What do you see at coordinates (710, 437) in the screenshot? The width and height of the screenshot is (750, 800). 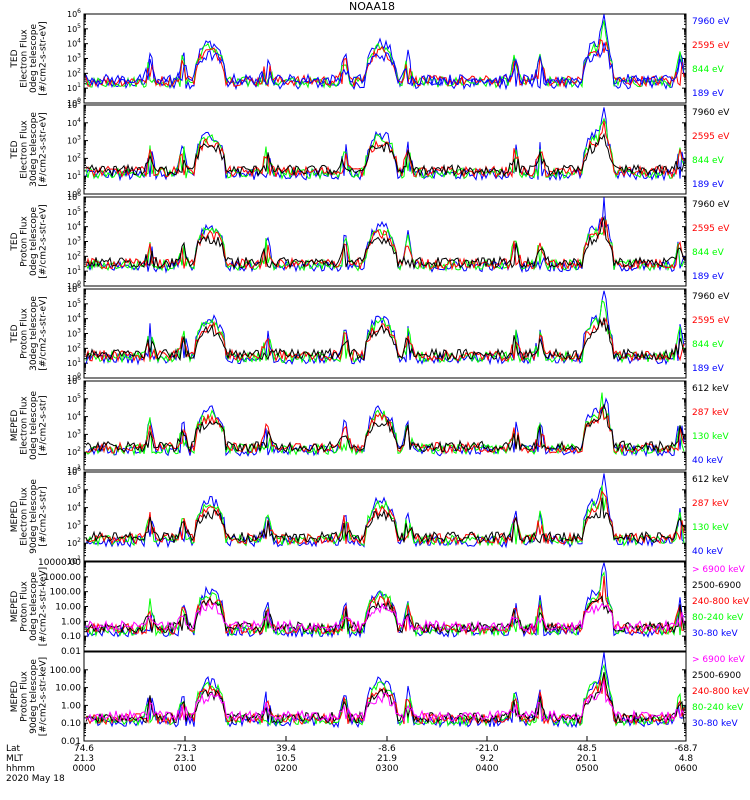 I see `legend-3: 130 keV` at bounding box center [710, 437].